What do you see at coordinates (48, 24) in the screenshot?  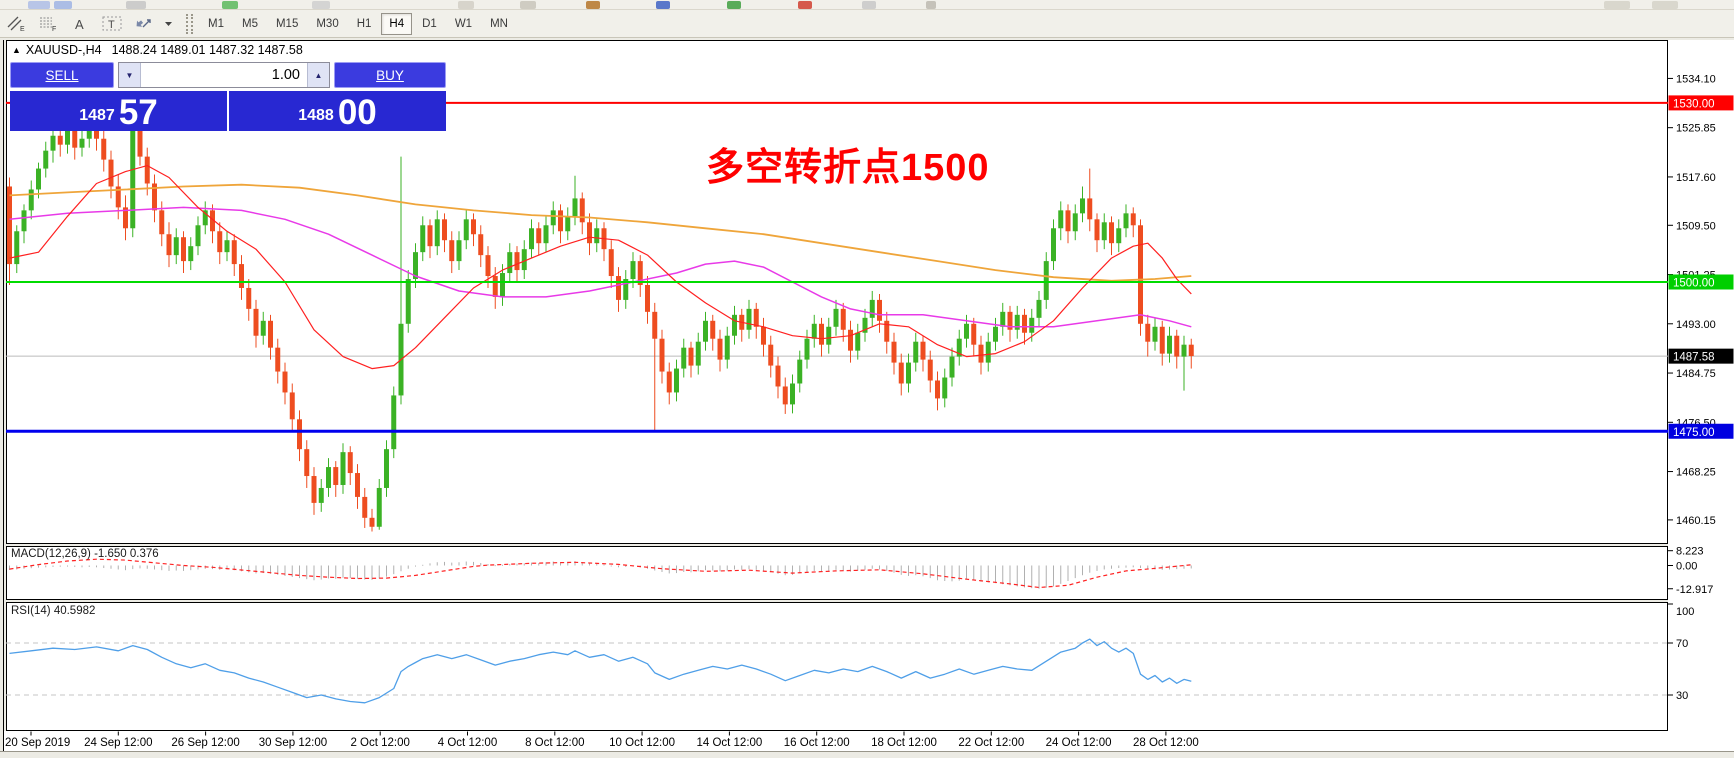 I see `fibonacci-lines-icon: F` at bounding box center [48, 24].